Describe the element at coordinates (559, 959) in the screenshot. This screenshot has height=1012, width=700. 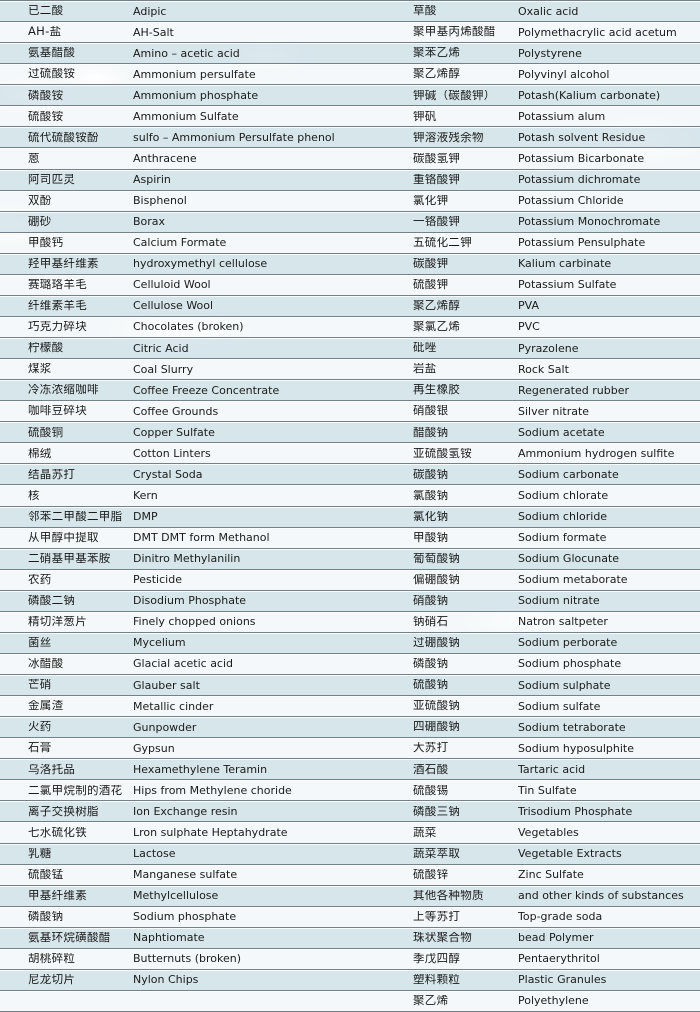
I see `cell-english-right: Pentaerythritol` at that location.